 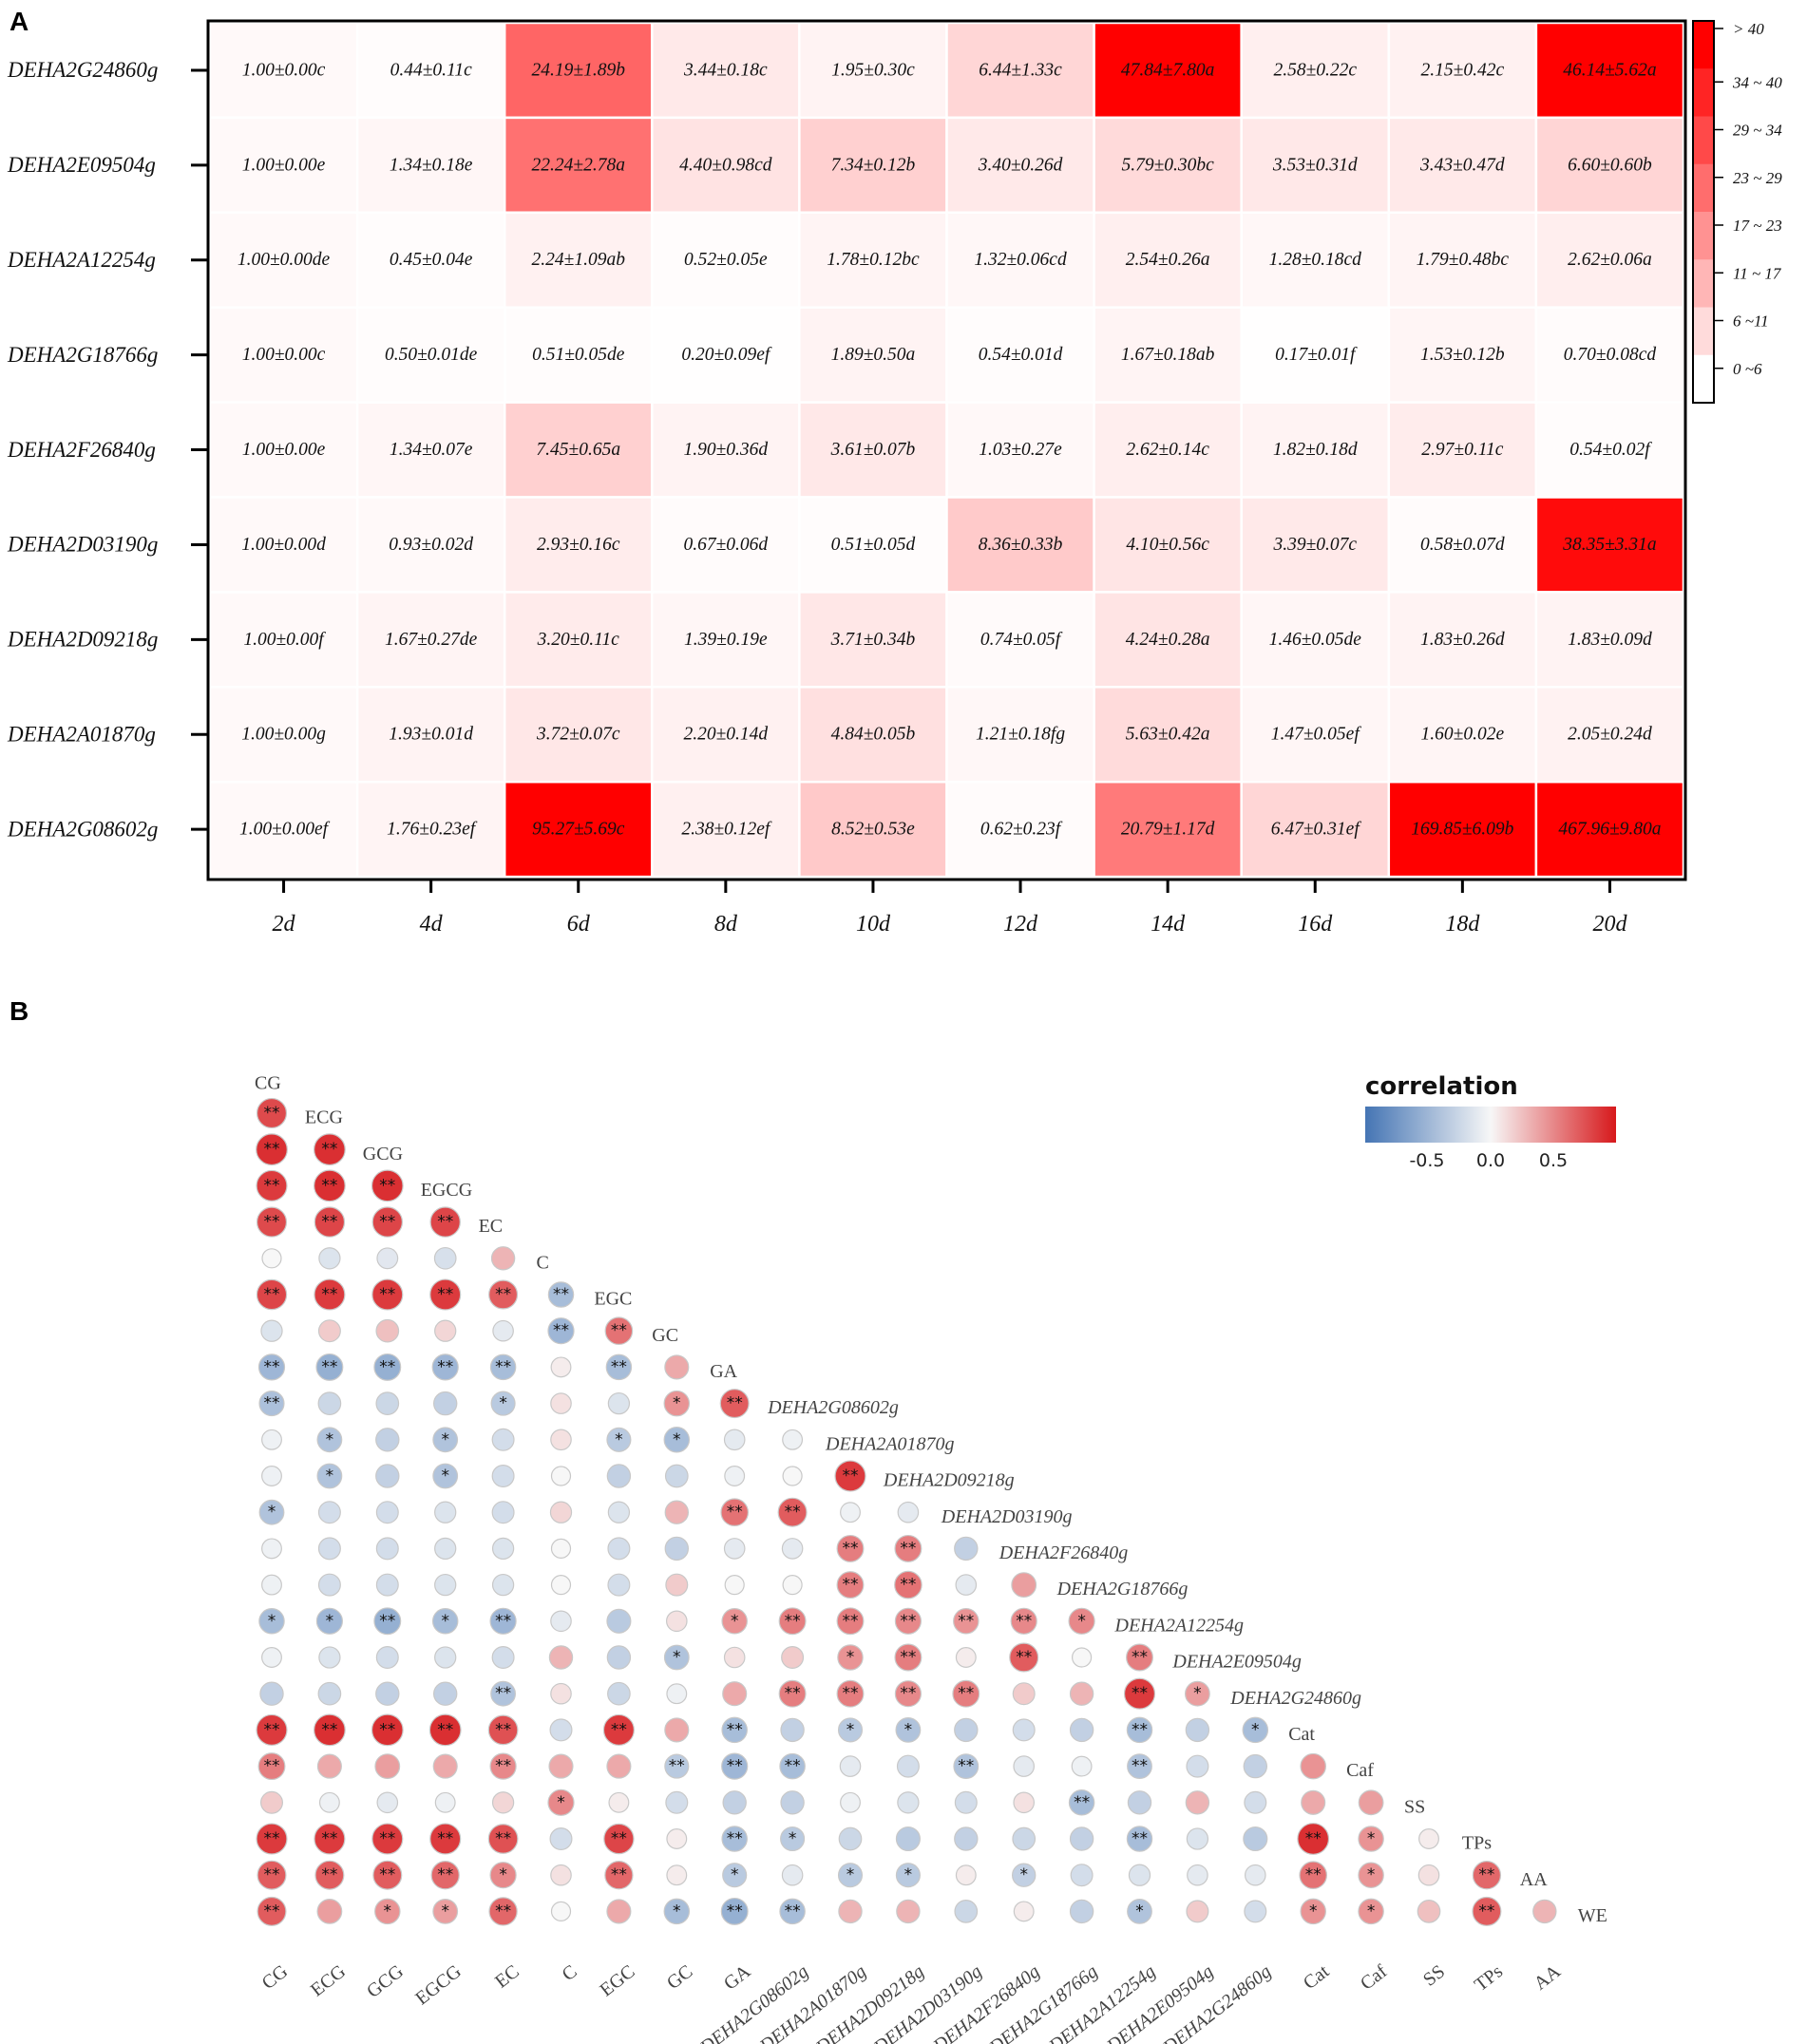 What do you see at coordinates (578, 640) in the screenshot?
I see `cell-label: 3.20±0.11c` at bounding box center [578, 640].